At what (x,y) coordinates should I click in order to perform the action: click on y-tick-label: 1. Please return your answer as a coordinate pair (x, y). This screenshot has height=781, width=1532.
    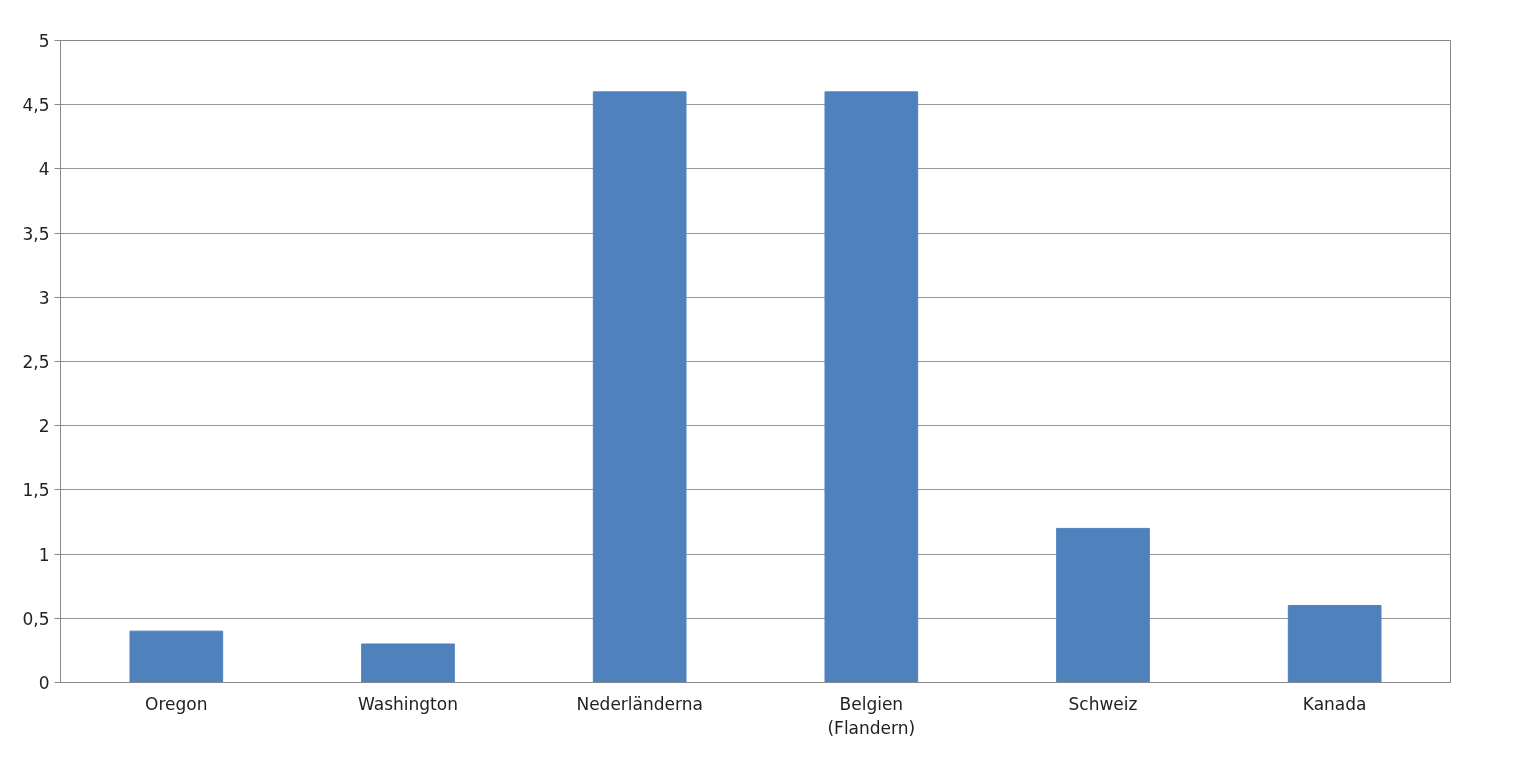
    Looking at the image, I should click on (44, 554).